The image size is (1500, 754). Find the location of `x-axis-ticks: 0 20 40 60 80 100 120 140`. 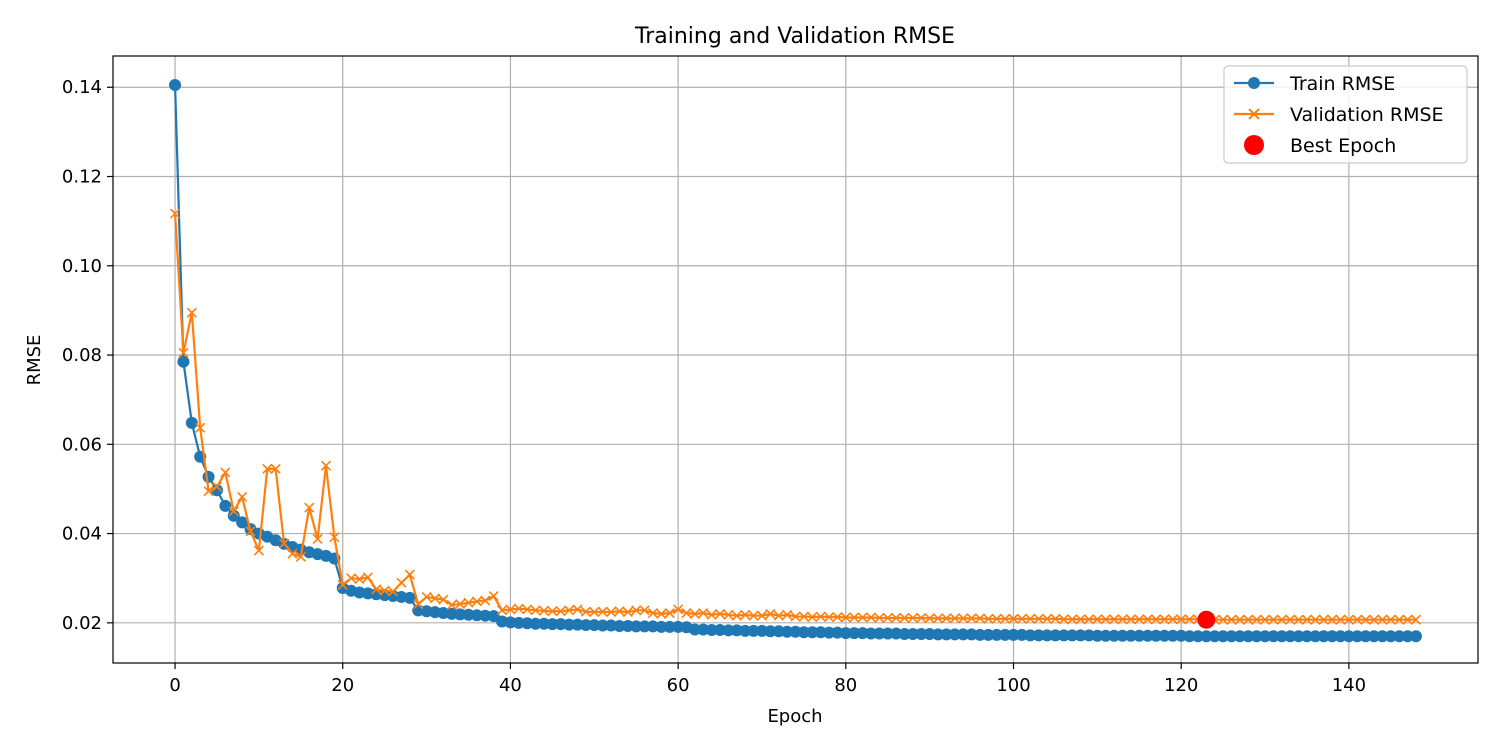

x-axis-ticks: 0 20 40 60 80 100 120 140 is located at coordinates (767, 679).